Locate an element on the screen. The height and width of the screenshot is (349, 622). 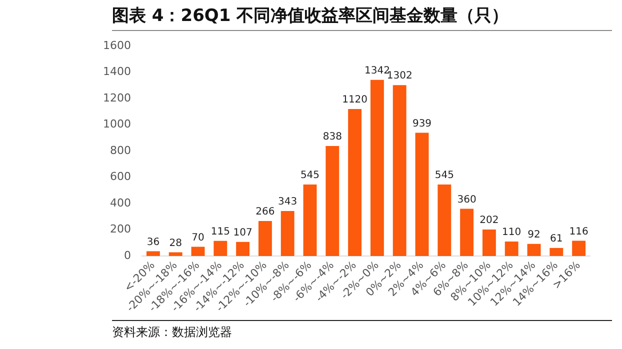
y-tick-label: 1400 is located at coordinates (116, 71).